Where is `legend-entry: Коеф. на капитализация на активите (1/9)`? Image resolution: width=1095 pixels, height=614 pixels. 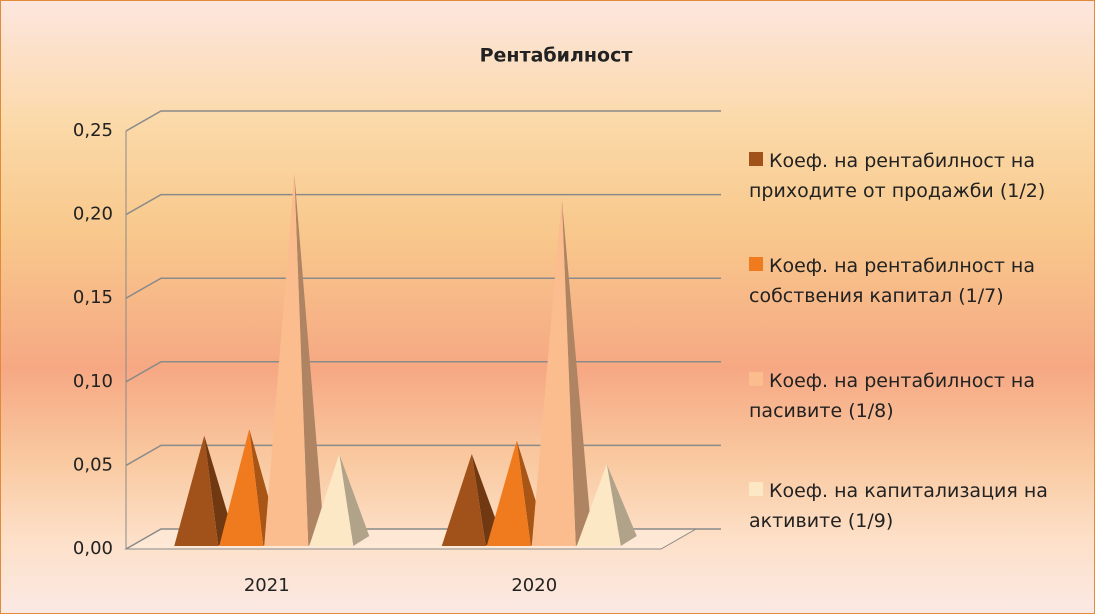
legend-entry: Коеф. на капитализация на активите (1/9) is located at coordinates (914, 506).